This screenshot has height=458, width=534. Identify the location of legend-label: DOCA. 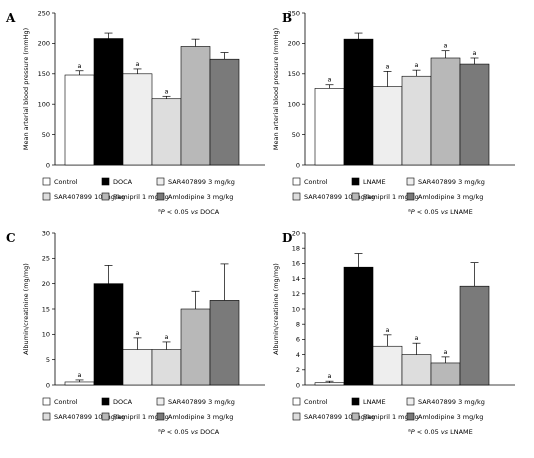
(123, 402).